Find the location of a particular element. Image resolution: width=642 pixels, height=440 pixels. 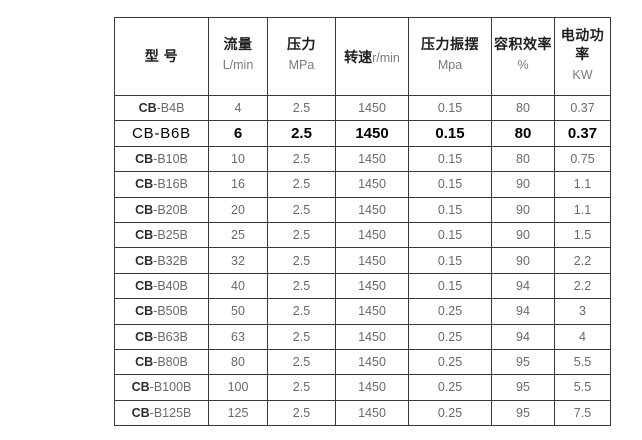

column-header-title: 压力 is located at coordinates (301, 44).